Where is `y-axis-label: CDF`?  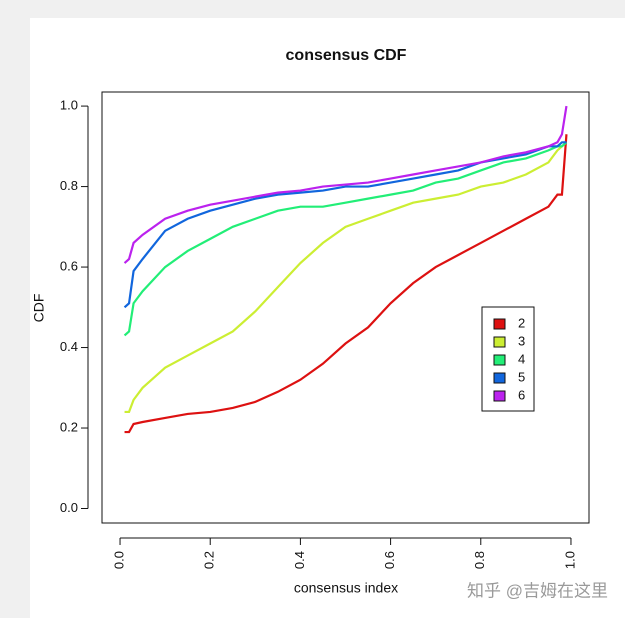
y-axis-label: CDF is located at coordinates (39, 308).